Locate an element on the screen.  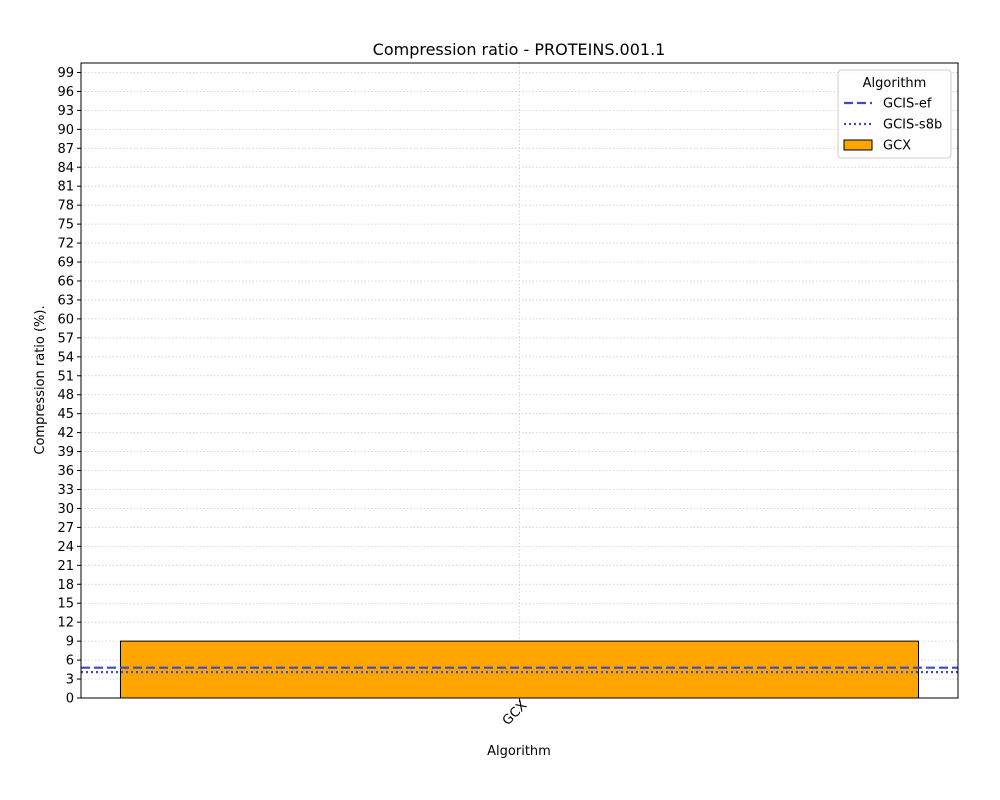
y-tick-label: 81 is located at coordinates (65, 187).